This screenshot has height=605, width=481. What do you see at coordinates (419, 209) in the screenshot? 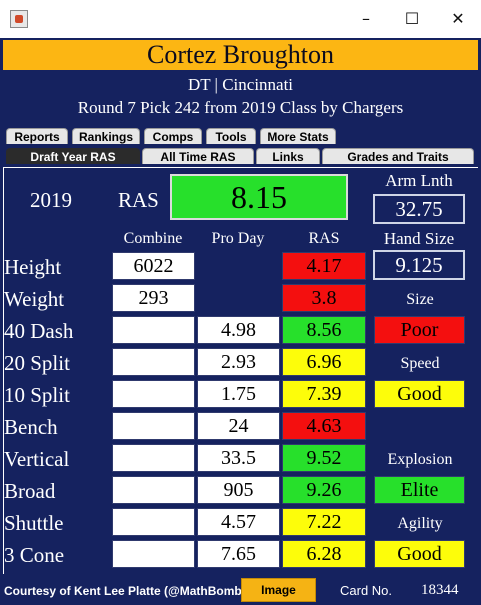
I see `arm-length-value: 32.75` at bounding box center [419, 209].